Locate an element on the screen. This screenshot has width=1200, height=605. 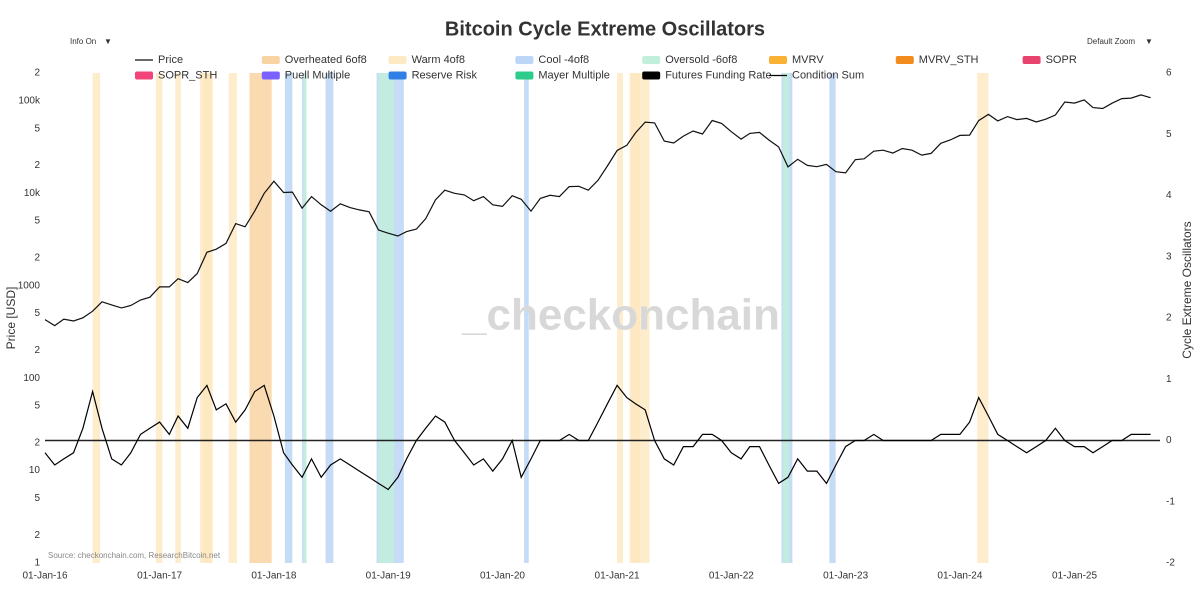
x-tick-label: 01-Jan-22 is located at coordinates (731, 576).